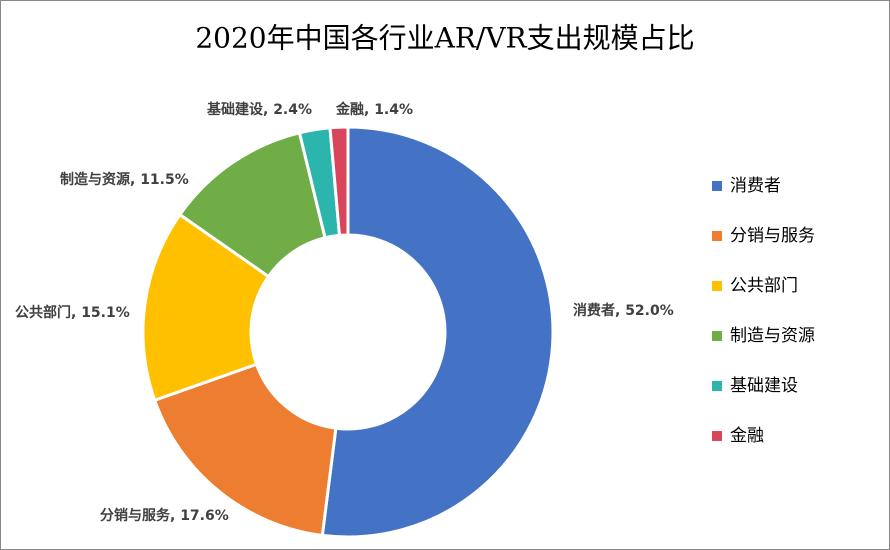  I want to click on data-label: 公共部门, 15.1%, so click(72, 312).